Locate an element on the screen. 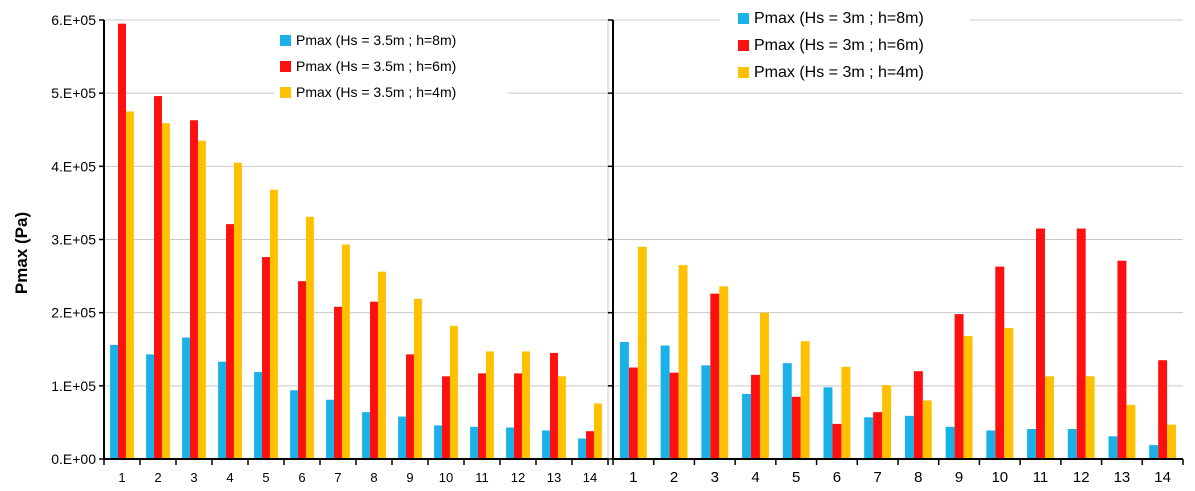  x-tick-label: 7 is located at coordinates (877, 477).